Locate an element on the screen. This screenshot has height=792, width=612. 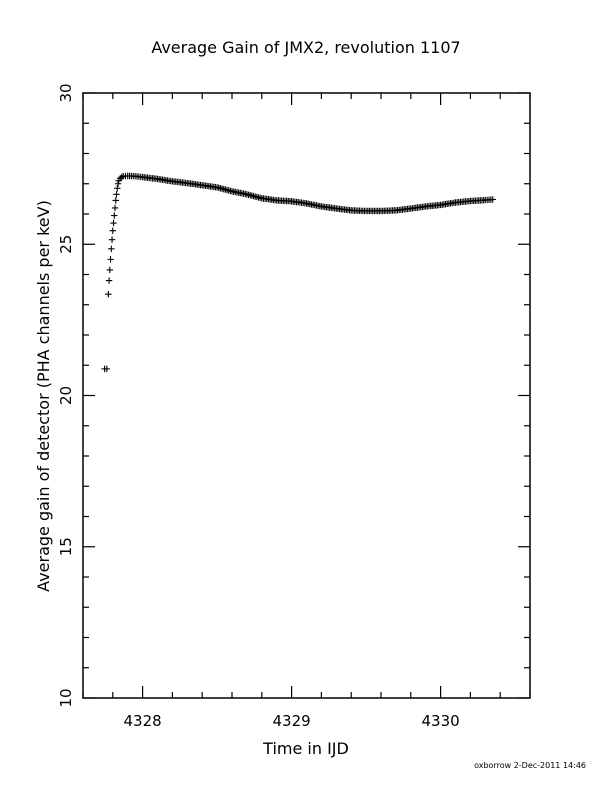
x-axis-tick-labels: 4328 4329 4330 is located at coordinates (292, 721).